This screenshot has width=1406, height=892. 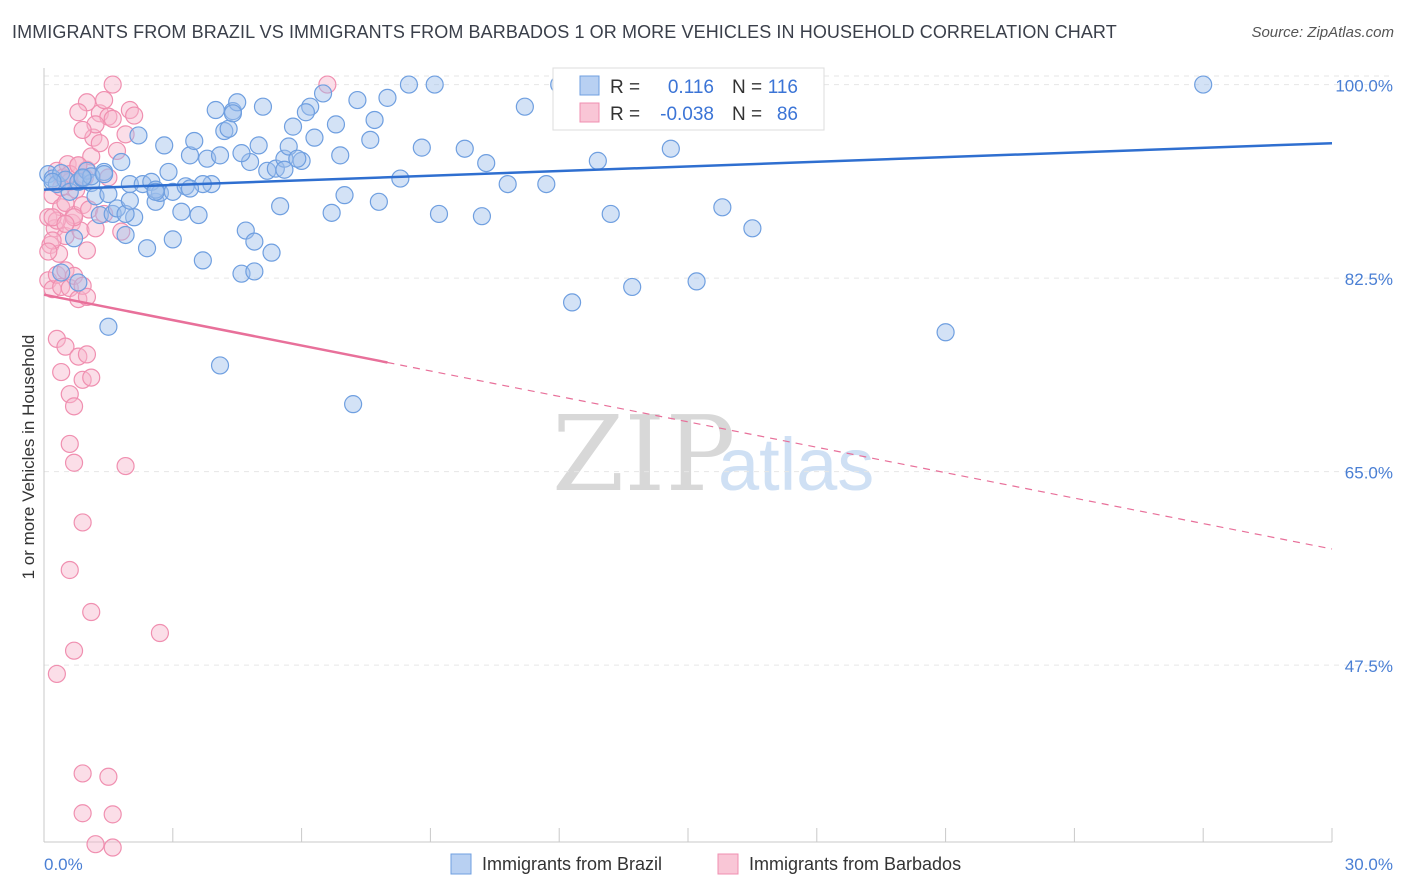 I want to click on watermark-zip: ZIP, so click(x=643, y=454).